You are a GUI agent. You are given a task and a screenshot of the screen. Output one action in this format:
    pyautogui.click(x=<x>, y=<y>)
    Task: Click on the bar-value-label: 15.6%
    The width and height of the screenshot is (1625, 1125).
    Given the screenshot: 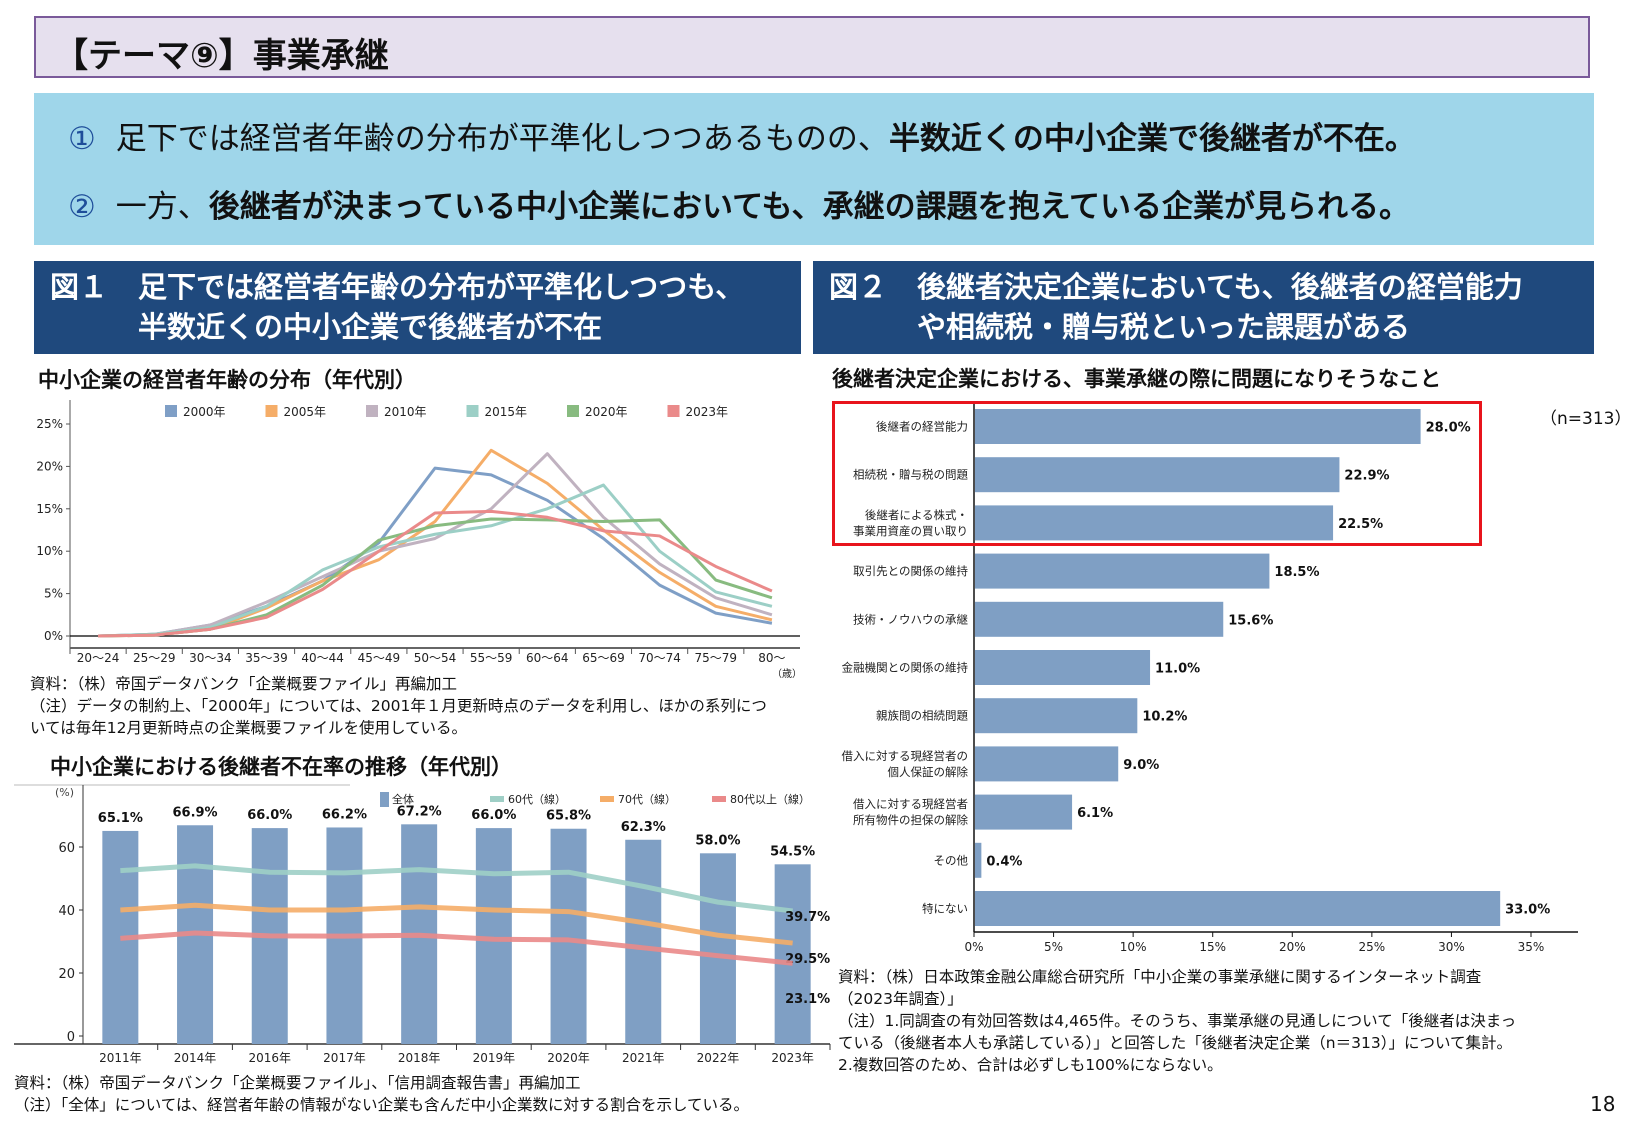 What is the action you would take?
    pyautogui.click(x=1250, y=620)
    